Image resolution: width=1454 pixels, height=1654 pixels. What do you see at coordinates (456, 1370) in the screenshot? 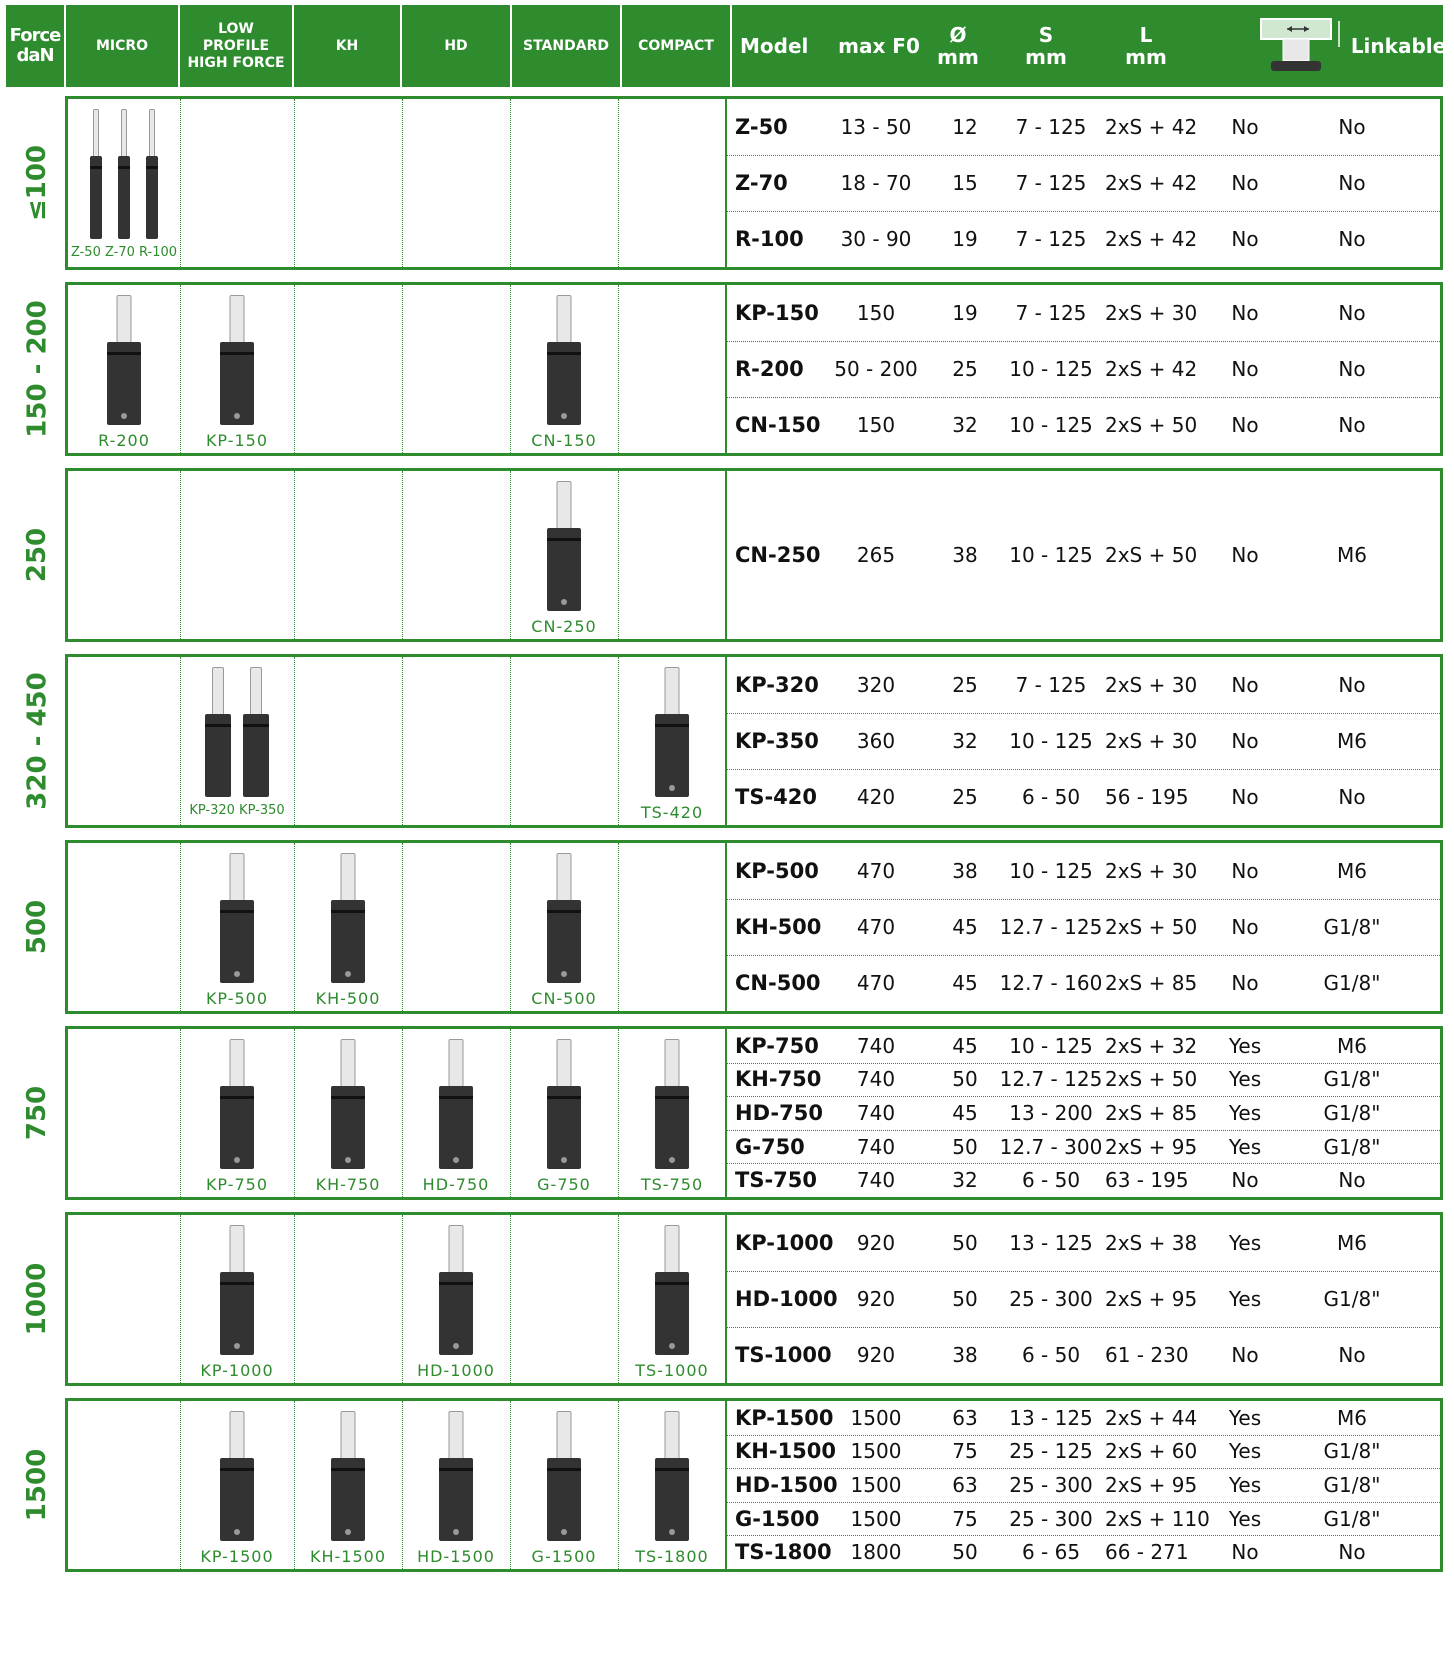
I see `model-image-label: HD-1000` at bounding box center [456, 1370].